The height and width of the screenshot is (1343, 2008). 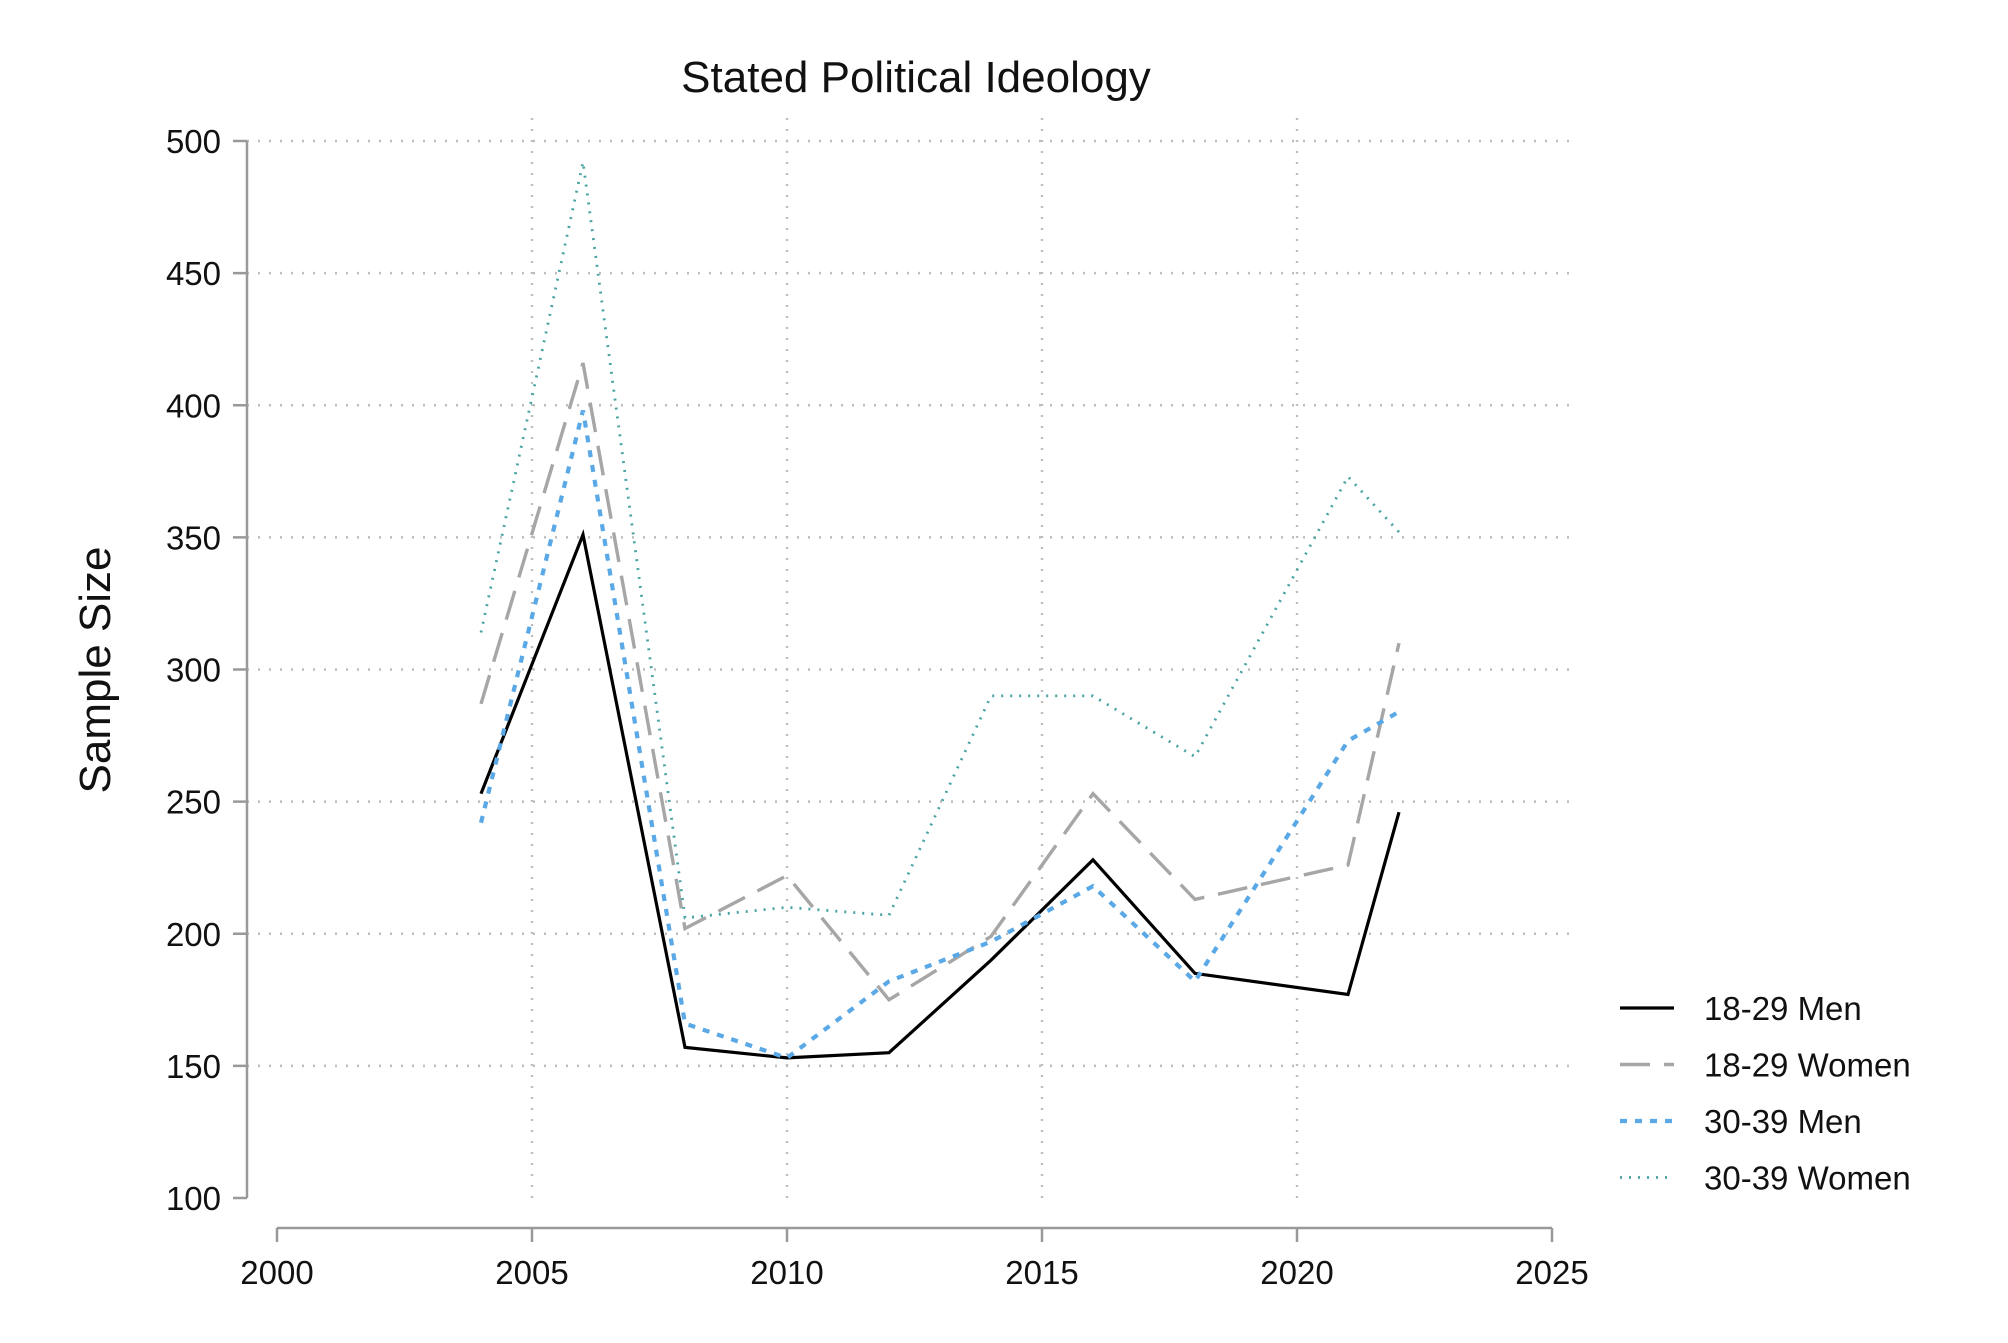 What do you see at coordinates (786, 1272) in the screenshot?
I see `x-tick-label: 2010` at bounding box center [786, 1272].